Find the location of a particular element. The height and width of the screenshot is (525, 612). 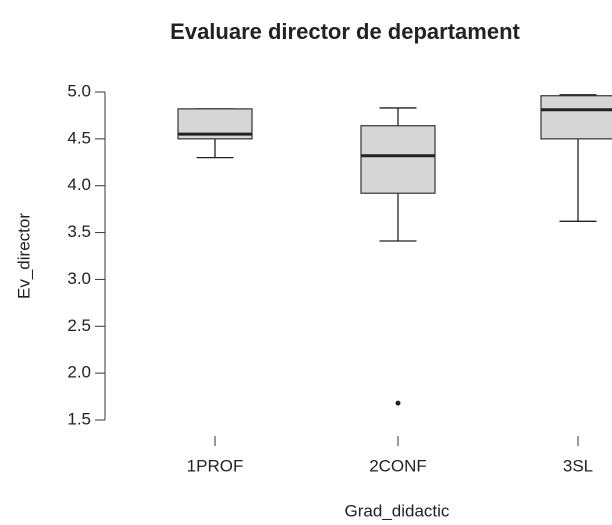

y-tick-label: 2.5 is located at coordinates (79, 325).